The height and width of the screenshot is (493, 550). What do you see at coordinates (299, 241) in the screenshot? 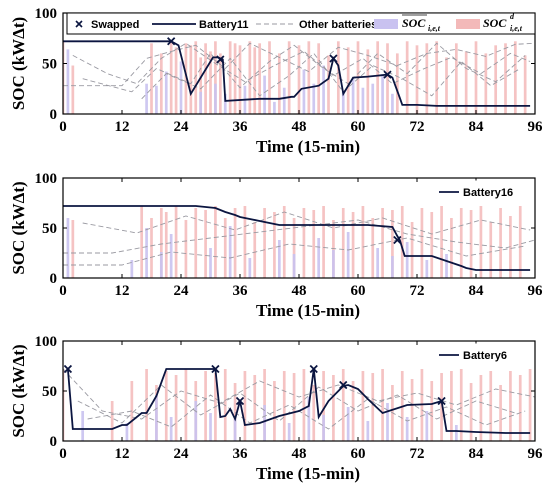
I see `plot-area` at bounding box center [299, 241].